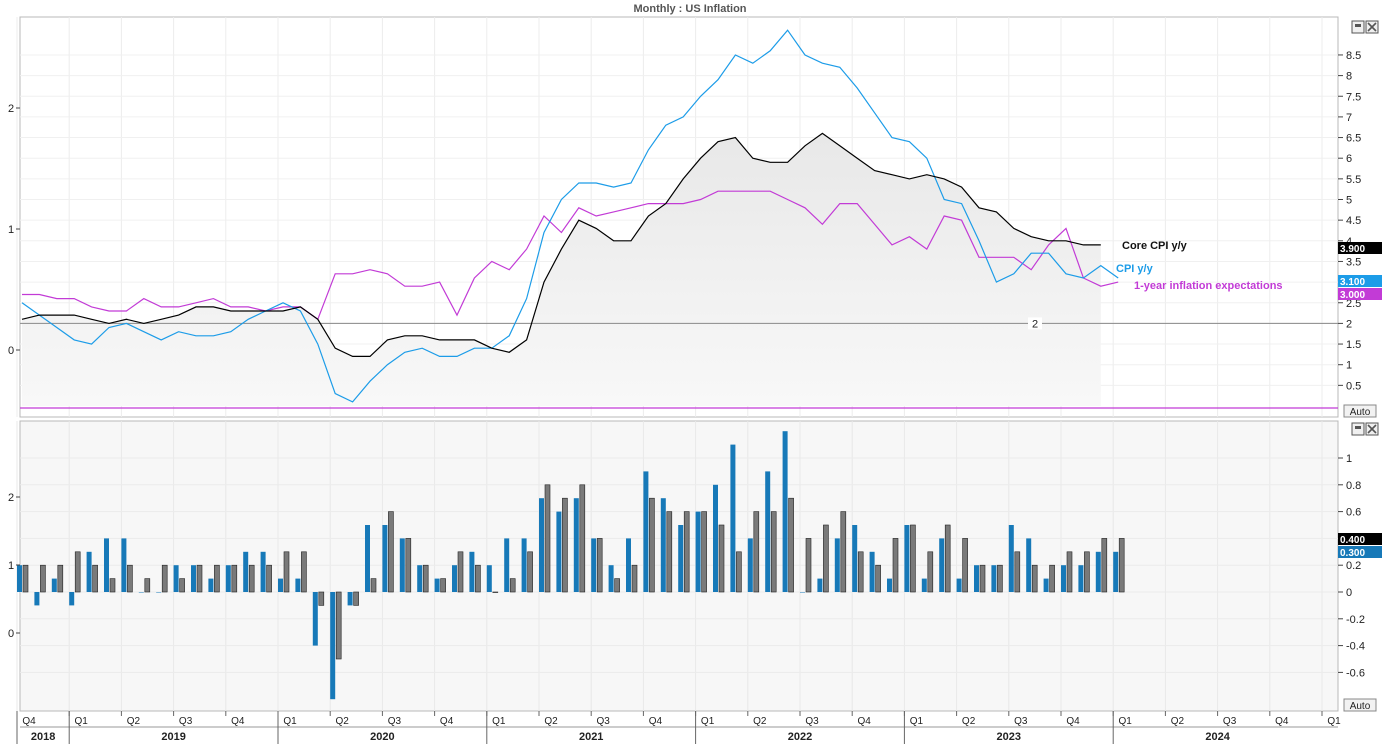  What do you see at coordinates (43, 737) in the screenshot?
I see `x-year-label: 2018` at bounding box center [43, 737].